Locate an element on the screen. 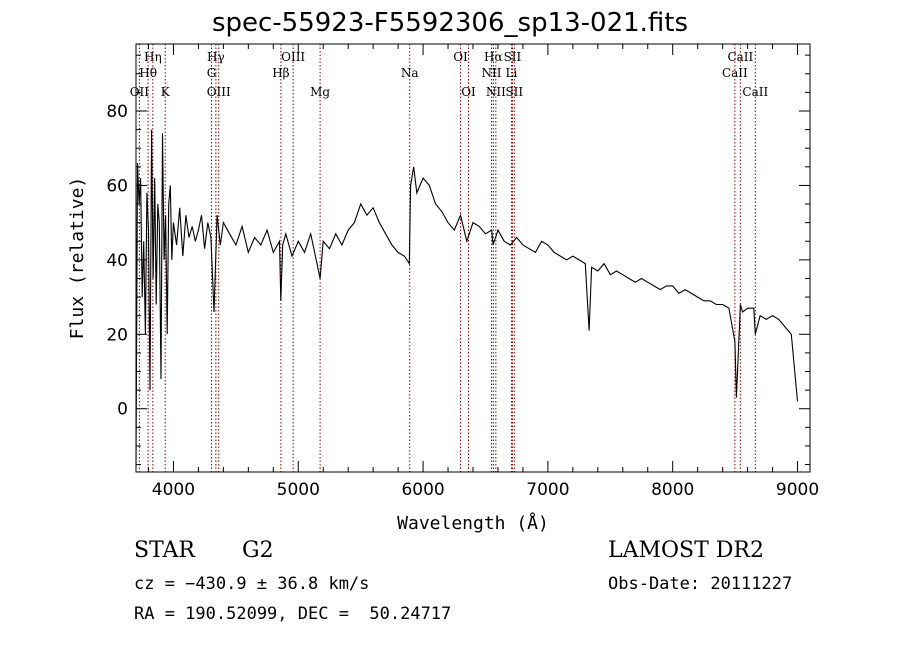 This screenshot has height=649, width=900. line-label: Hθ is located at coordinates (148, 73).